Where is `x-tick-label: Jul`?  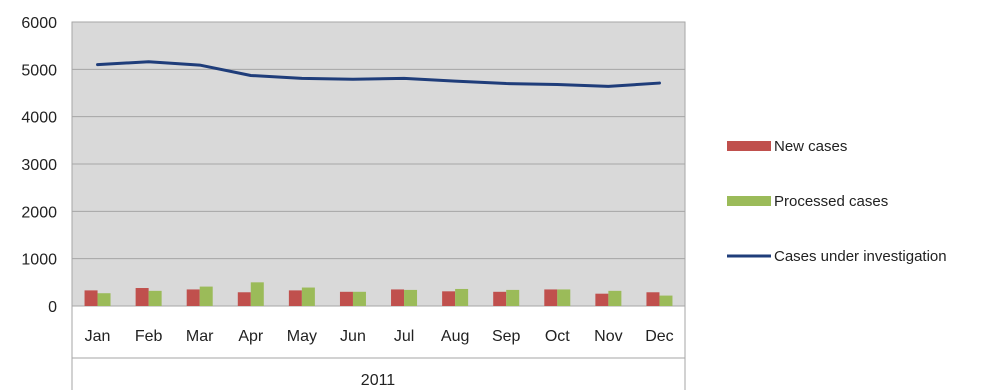
x-tick-label: Jul is located at coordinates (404, 336).